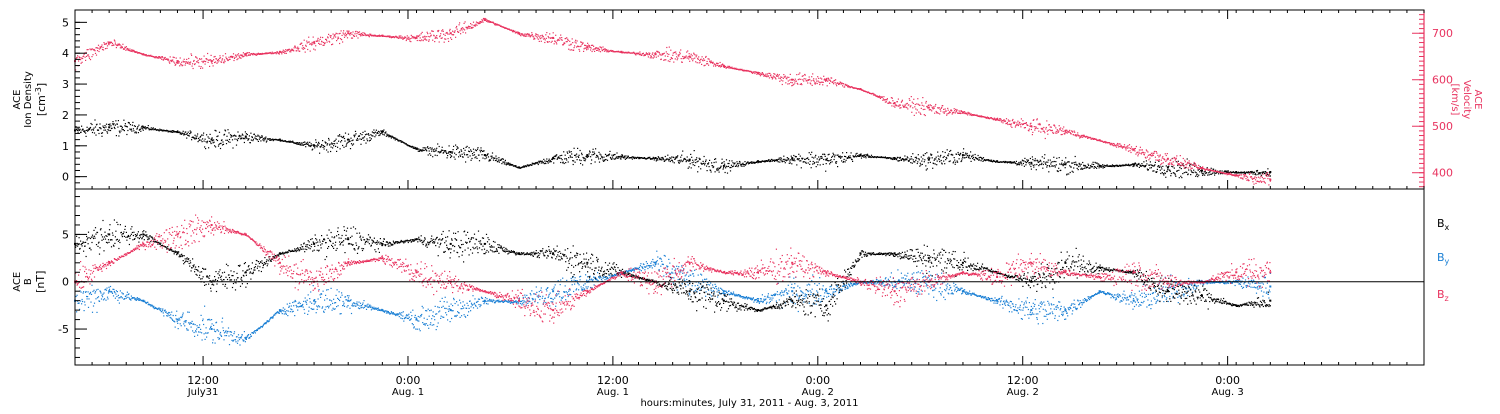 This screenshot has width=1500, height=414. Describe the element at coordinates (65, 282) in the screenshot. I see `magnetic-field-left-tick-label: 0` at that location.